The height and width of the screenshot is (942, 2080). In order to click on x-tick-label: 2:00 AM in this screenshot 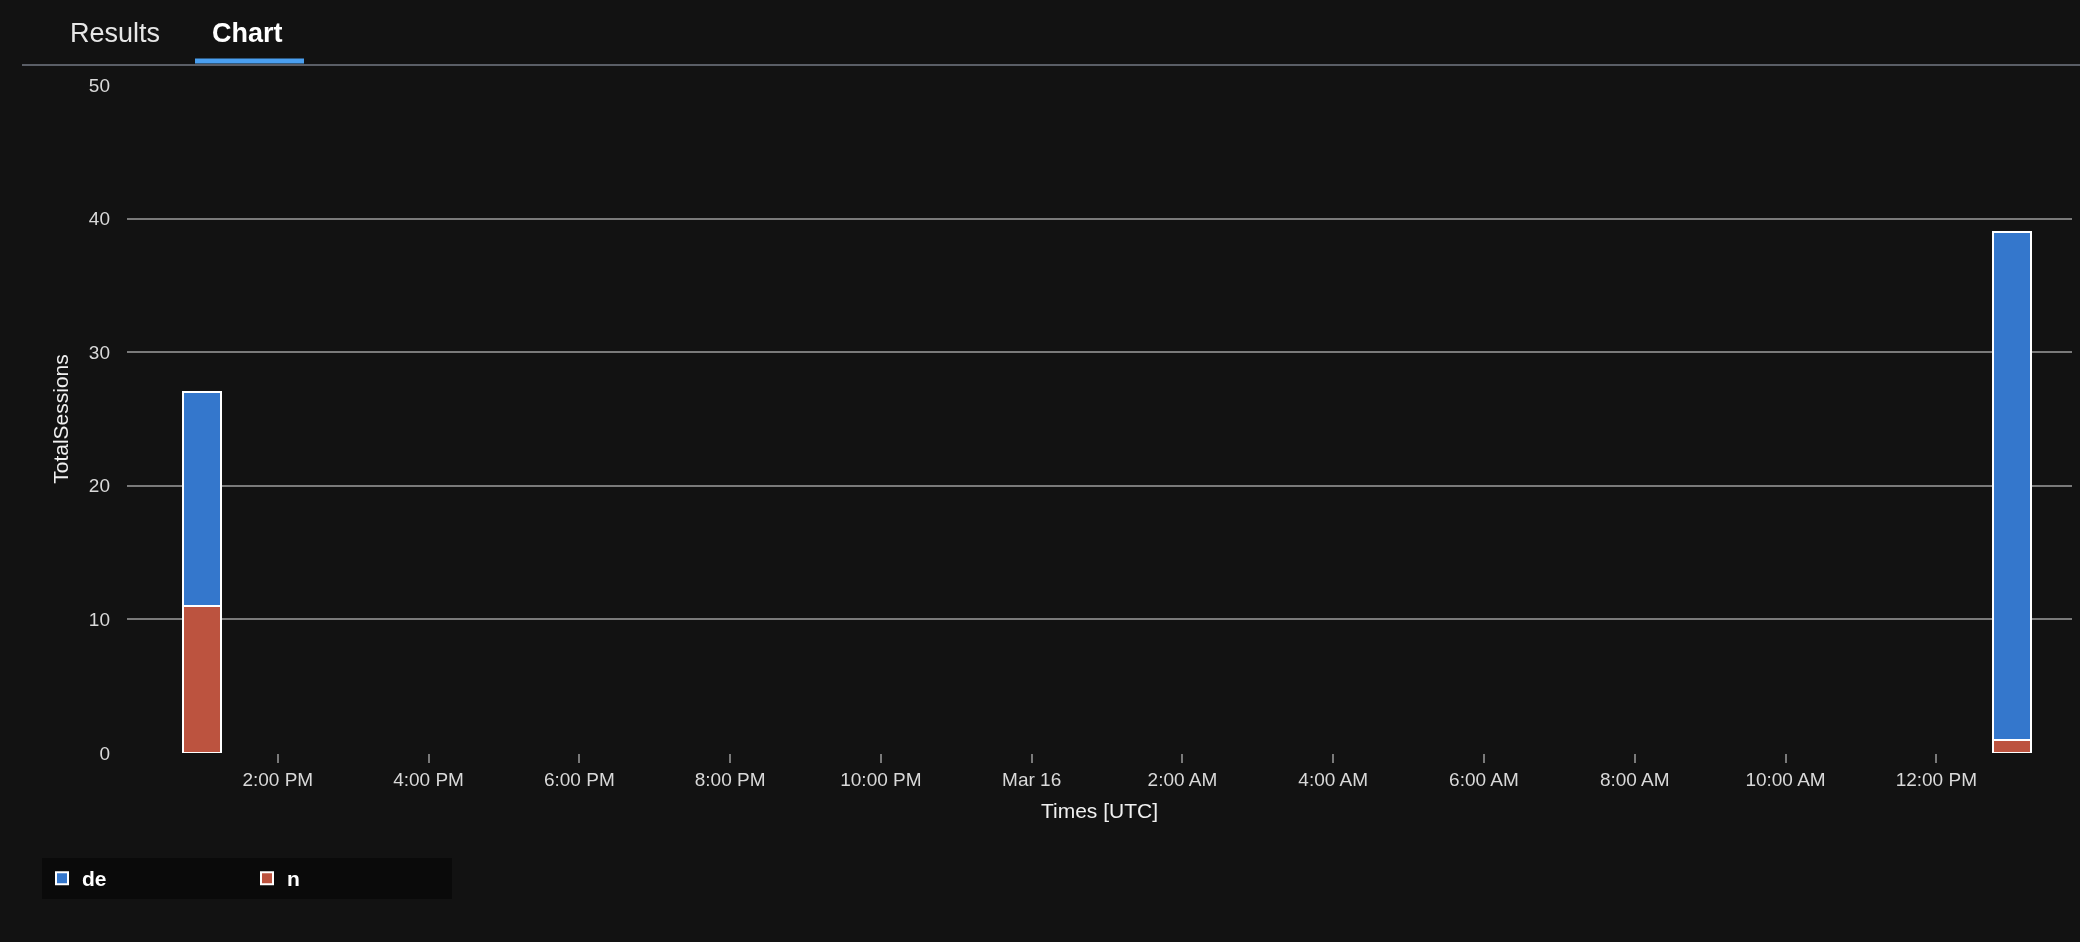, I will do `click(1182, 779)`.